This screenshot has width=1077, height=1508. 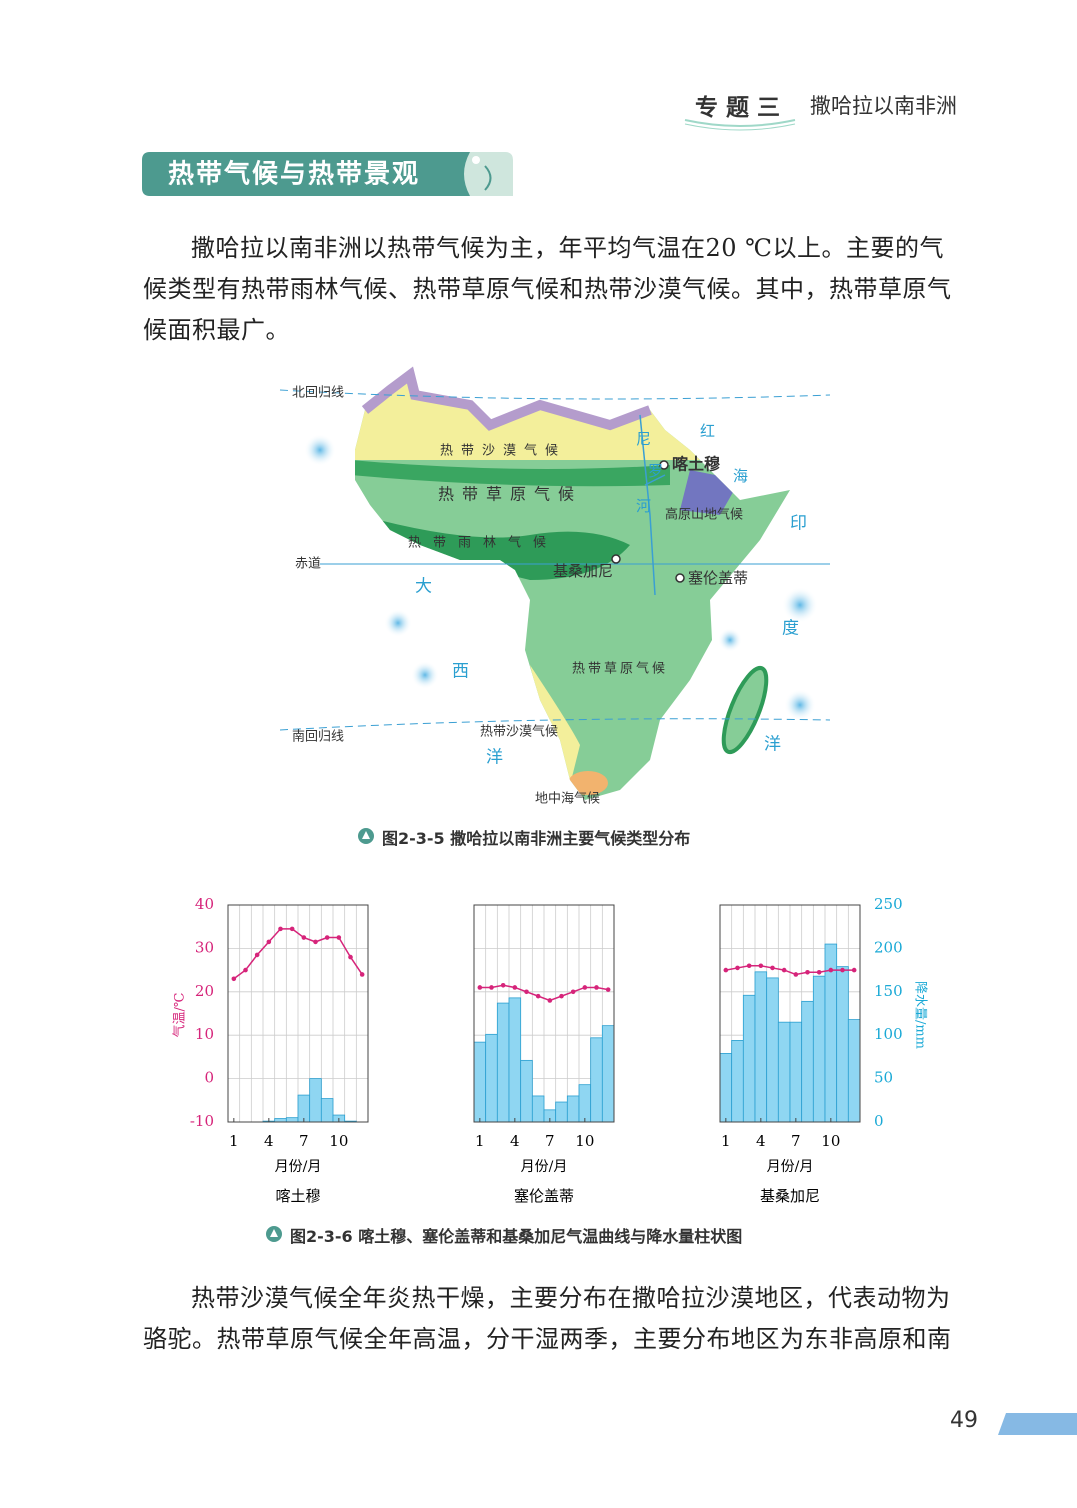 I want to click on map-label: 度, so click(x=790, y=629).